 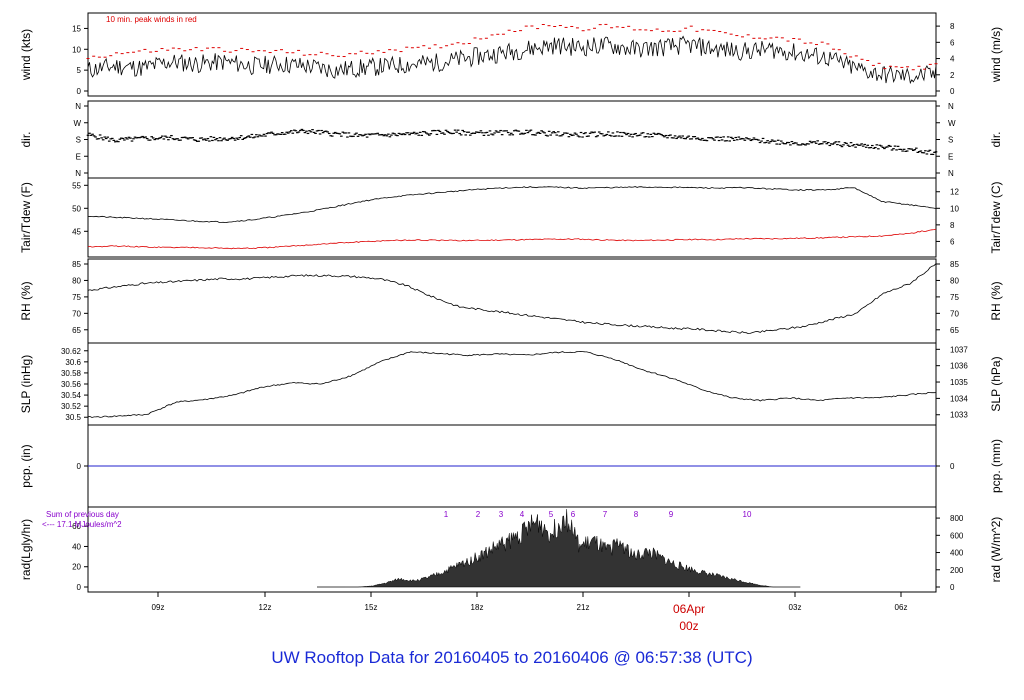 I want to click on x-tick-label: 09z, so click(x=158, y=607).